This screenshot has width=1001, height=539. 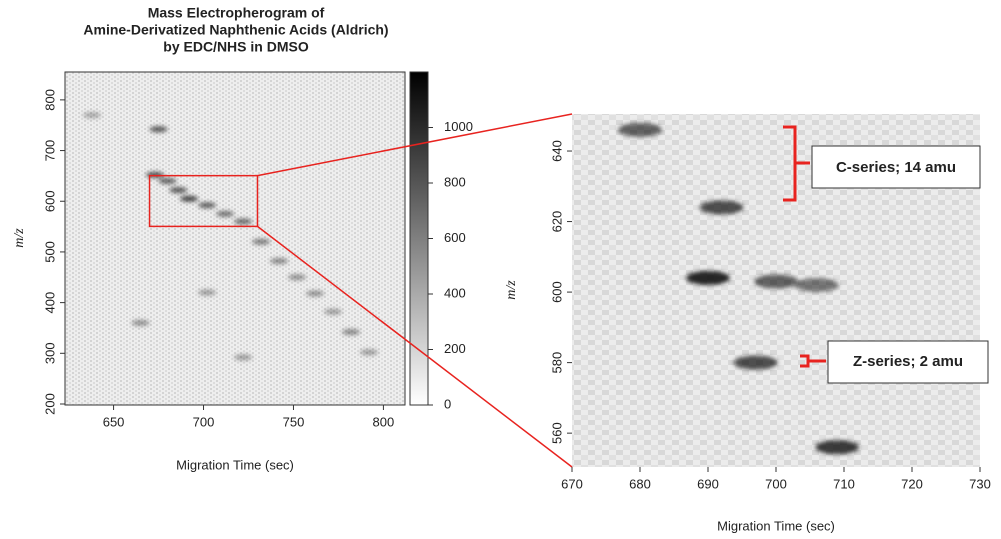 What do you see at coordinates (572, 483) in the screenshot?
I see `x-tick-label: 670` at bounding box center [572, 483].